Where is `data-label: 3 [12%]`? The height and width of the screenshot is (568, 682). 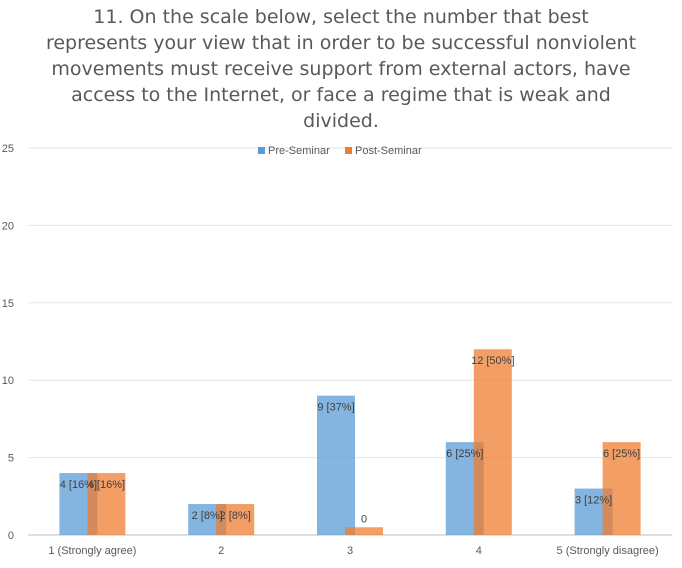 data-label: 3 [12%] is located at coordinates (593, 501).